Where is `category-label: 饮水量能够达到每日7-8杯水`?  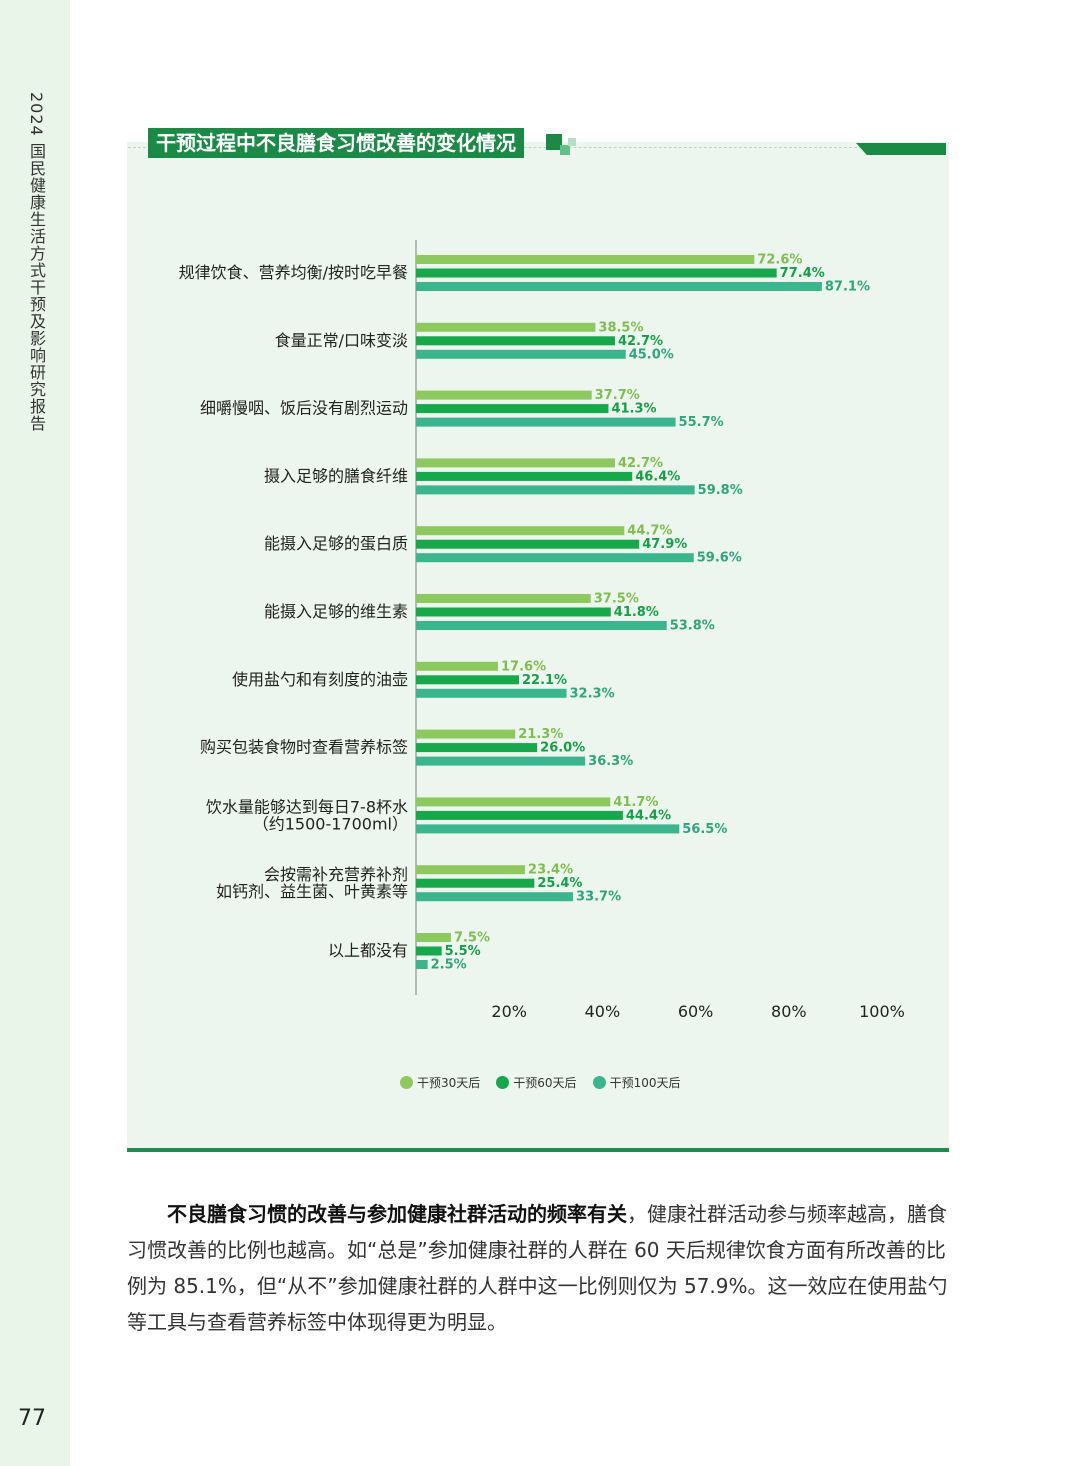 category-label: 饮水量能够达到每日7-8杯水 is located at coordinates (307, 806).